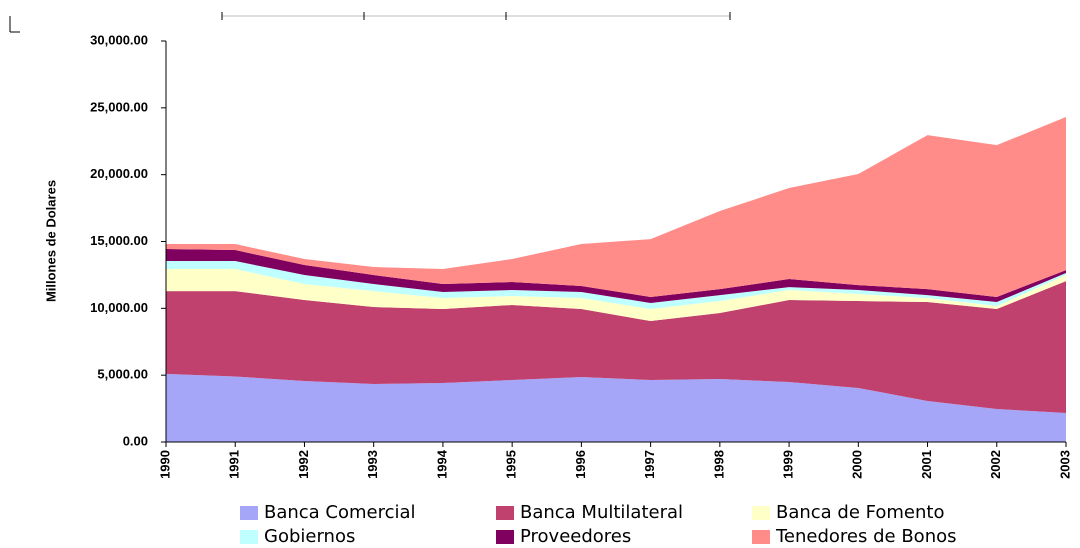 The image size is (1080, 548). What do you see at coordinates (1064, 464) in the screenshot?
I see `x-tick-label: 2003` at bounding box center [1064, 464].